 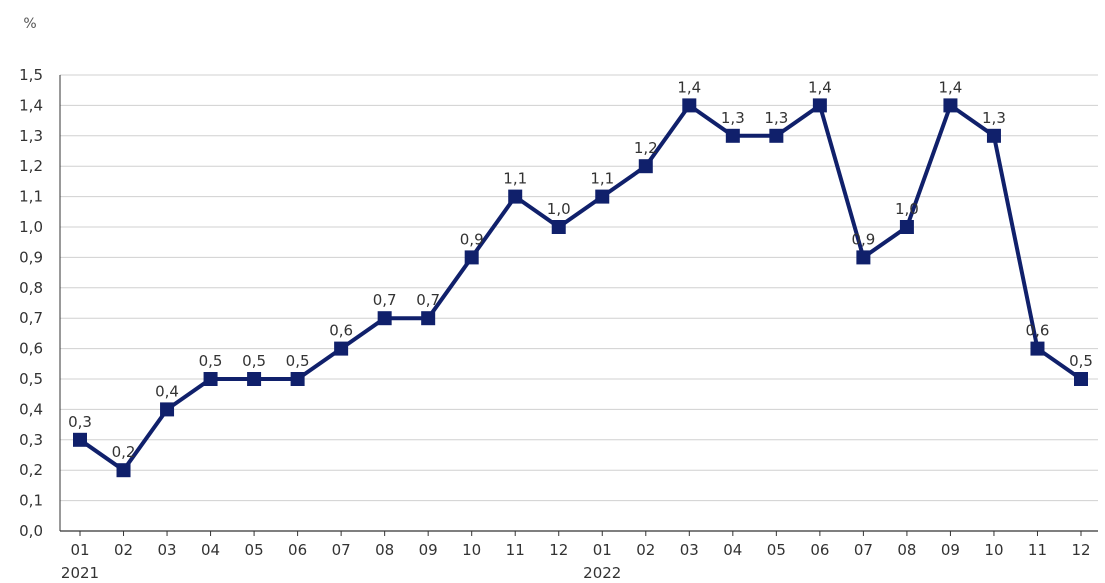 What do you see at coordinates (167, 391) in the screenshot?
I see `data-label: 0,4` at bounding box center [167, 391].